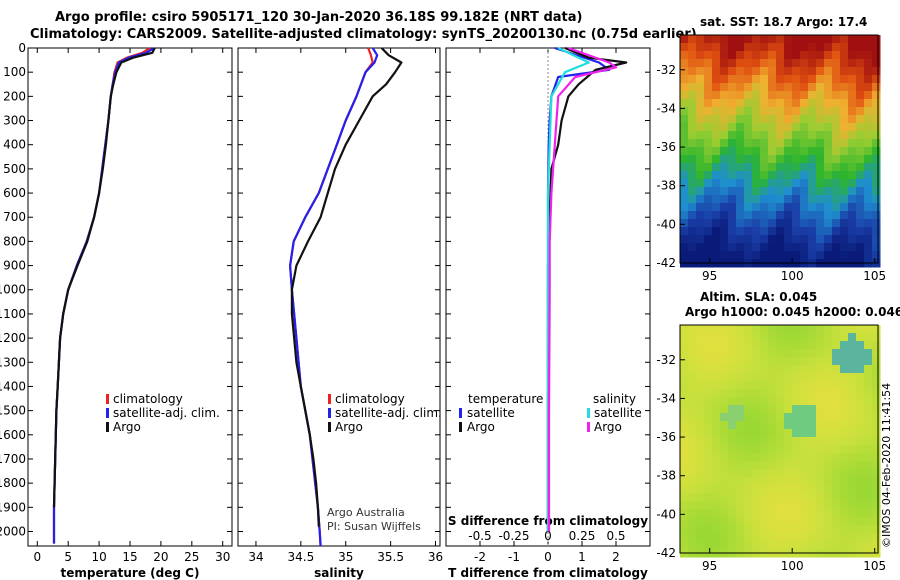 This screenshot has width=900, height=580. What do you see at coordinates (13, 435) in the screenshot?
I see `y-tick-label: 1600` at bounding box center [13, 435].